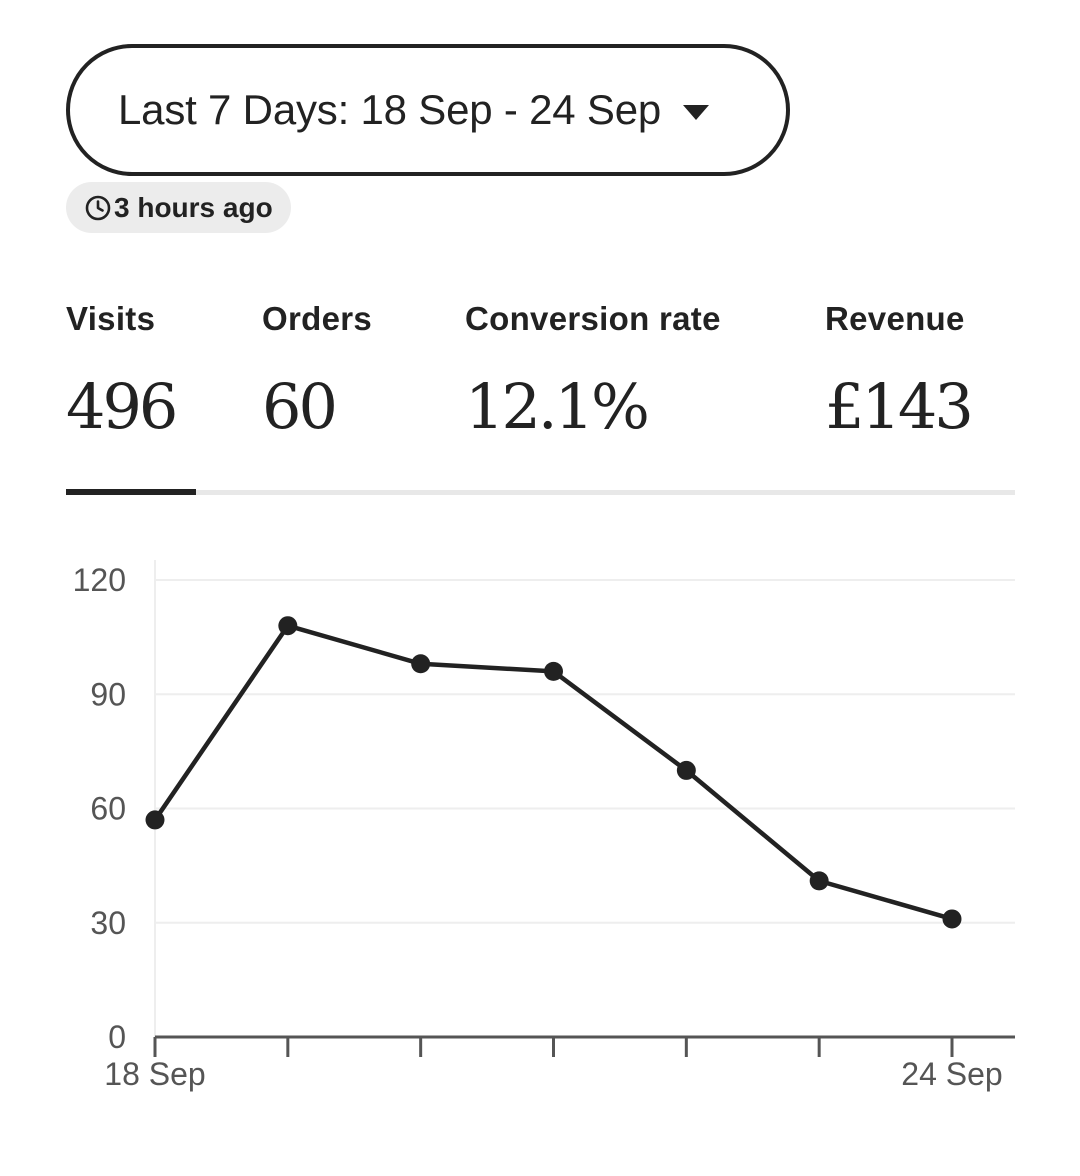 The height and width of the screenshot is (1176, 1080). I want to click on clock-icon, so click(98, 207).